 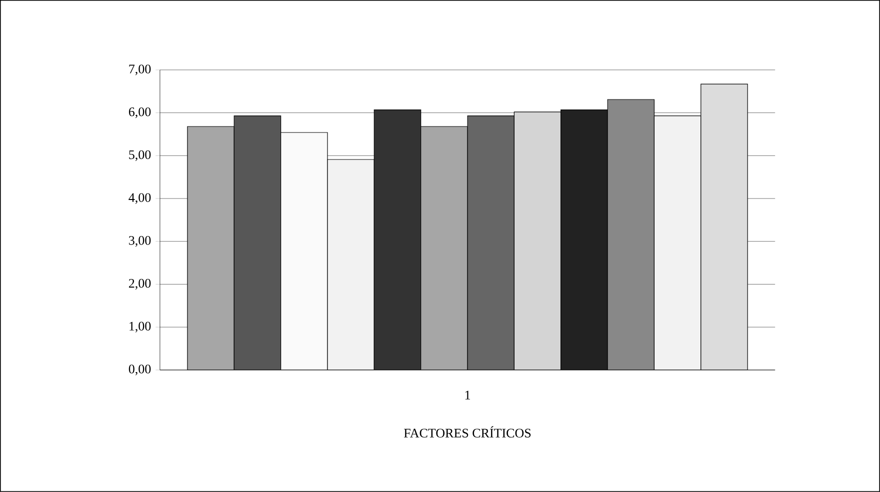 I want to click on x-axis-title: FACTORES CRÍTICOS, so click(x=467, y=432).